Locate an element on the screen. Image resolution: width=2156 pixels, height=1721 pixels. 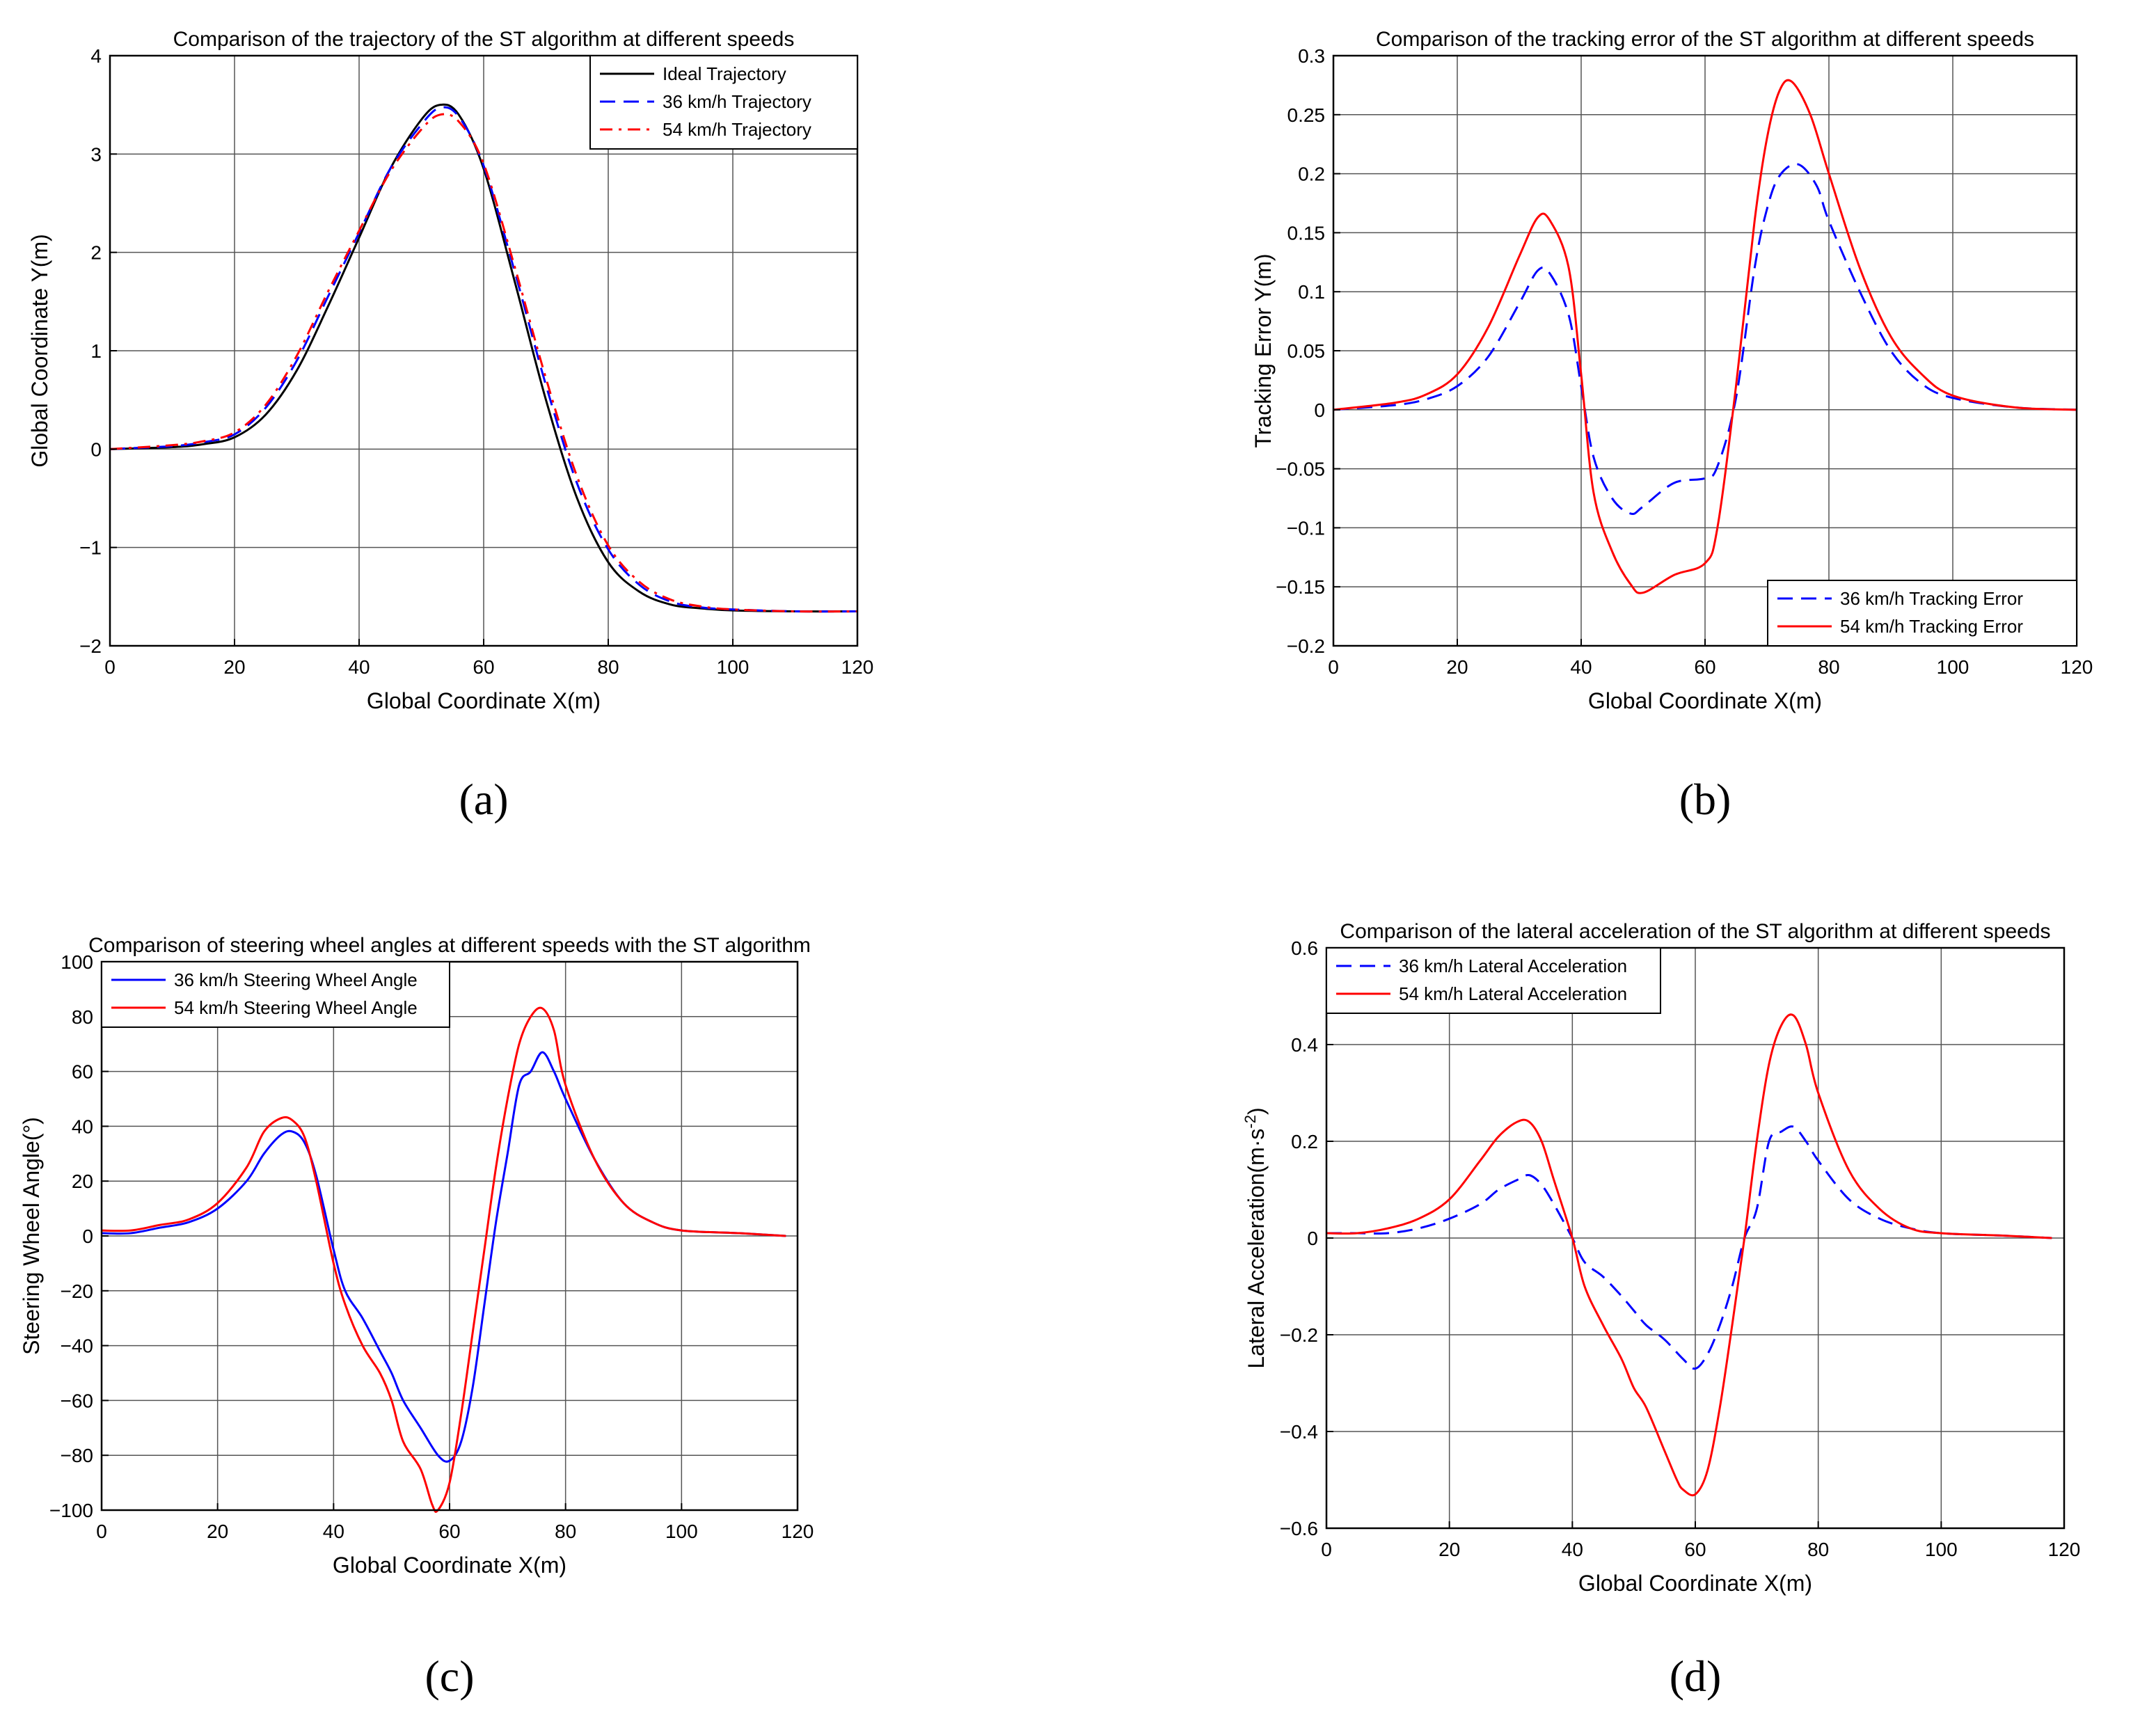
y-axis-label-end: ) is located at coordinates (1256, 1111).